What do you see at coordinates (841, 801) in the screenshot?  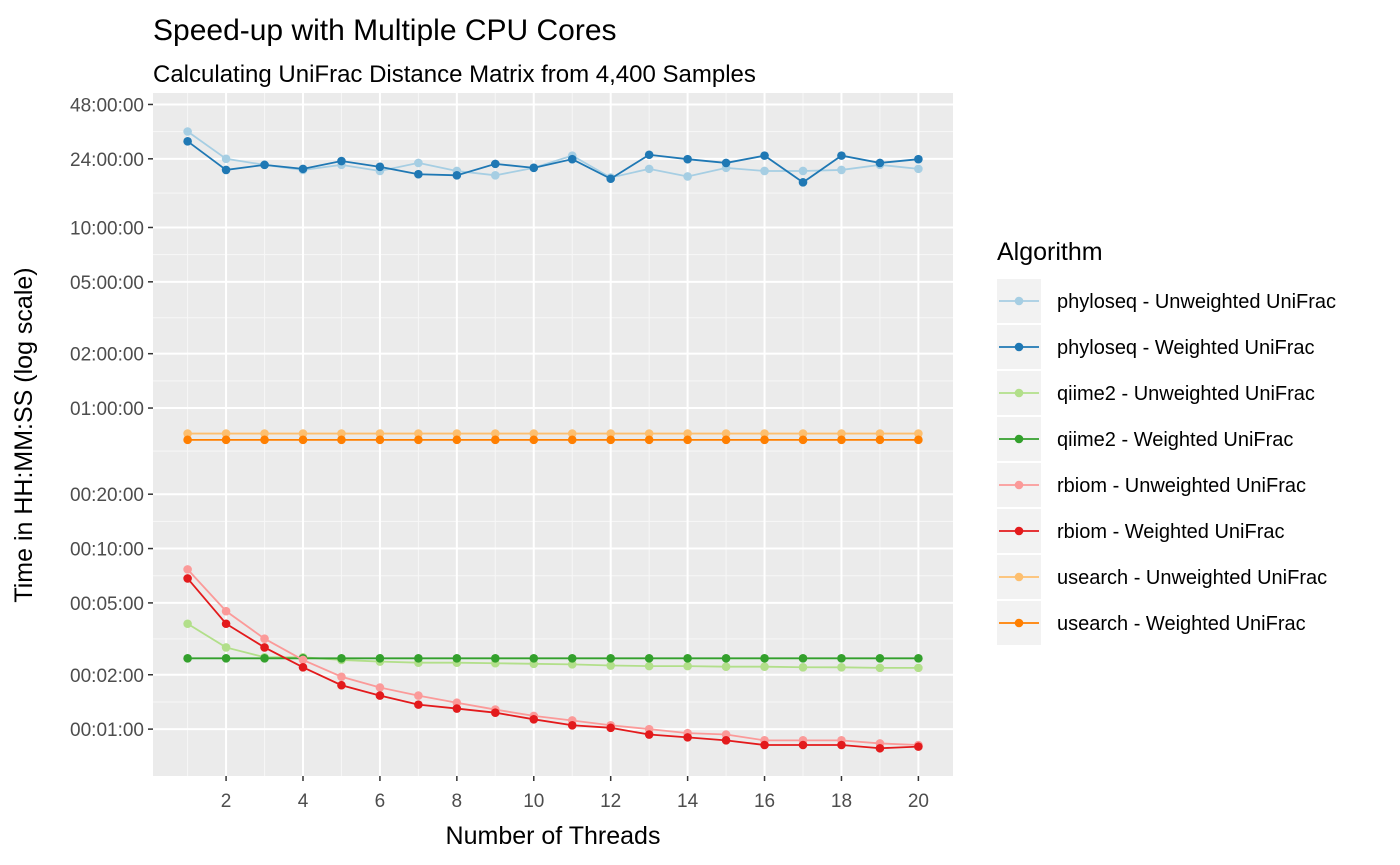 I see `x-tick-label: 18` at bounding box center [841, 801].